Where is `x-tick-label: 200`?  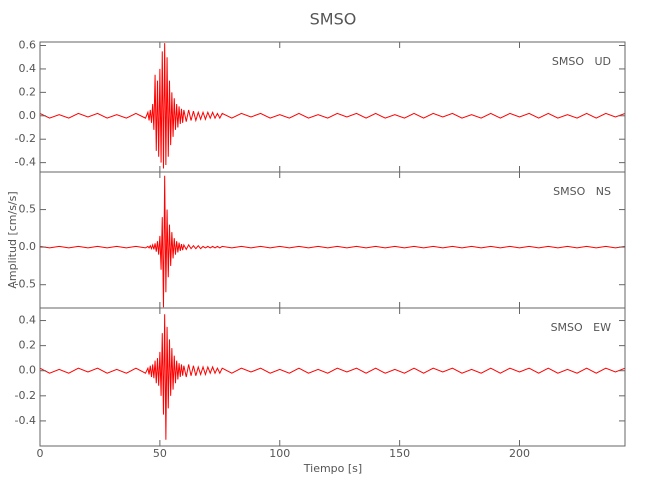
x-tick-label: 200 is located at coordinates (519, 453).